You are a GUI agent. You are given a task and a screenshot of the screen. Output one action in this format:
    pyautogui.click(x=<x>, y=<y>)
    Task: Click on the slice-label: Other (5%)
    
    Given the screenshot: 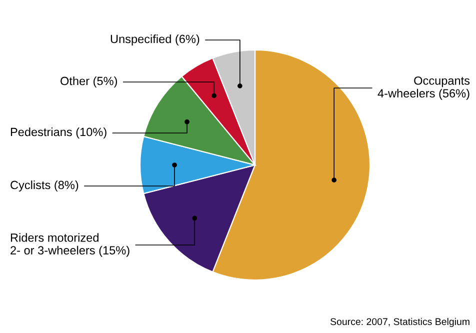 What is the action you would take?
    pyautogui.click(x=88, y=82)
    